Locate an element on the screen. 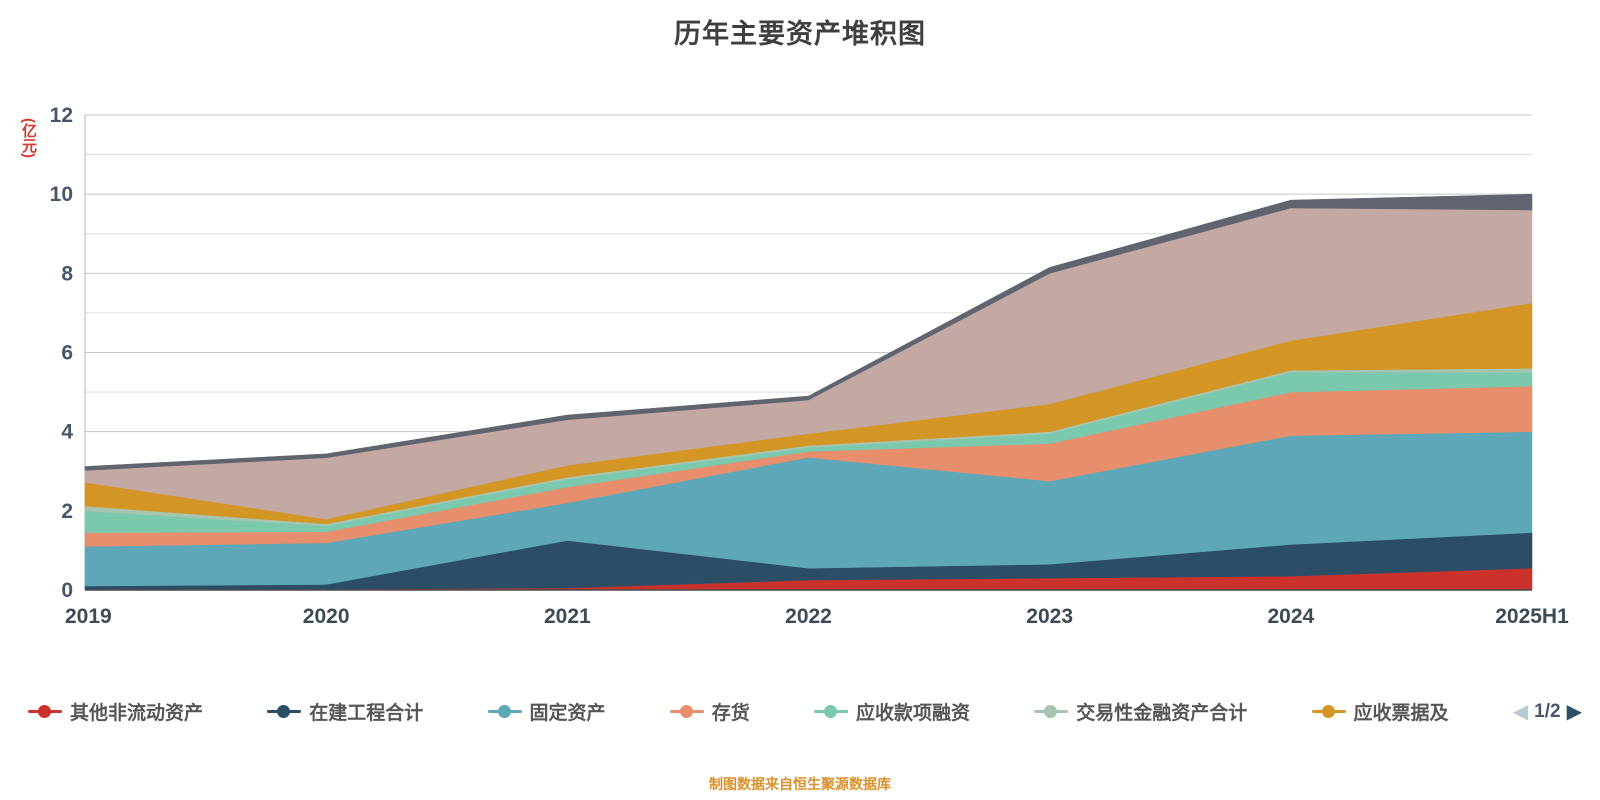 The image size is (1600, 800). legend-next-page-icon: ▶ is located at coordinates (1574, 711).